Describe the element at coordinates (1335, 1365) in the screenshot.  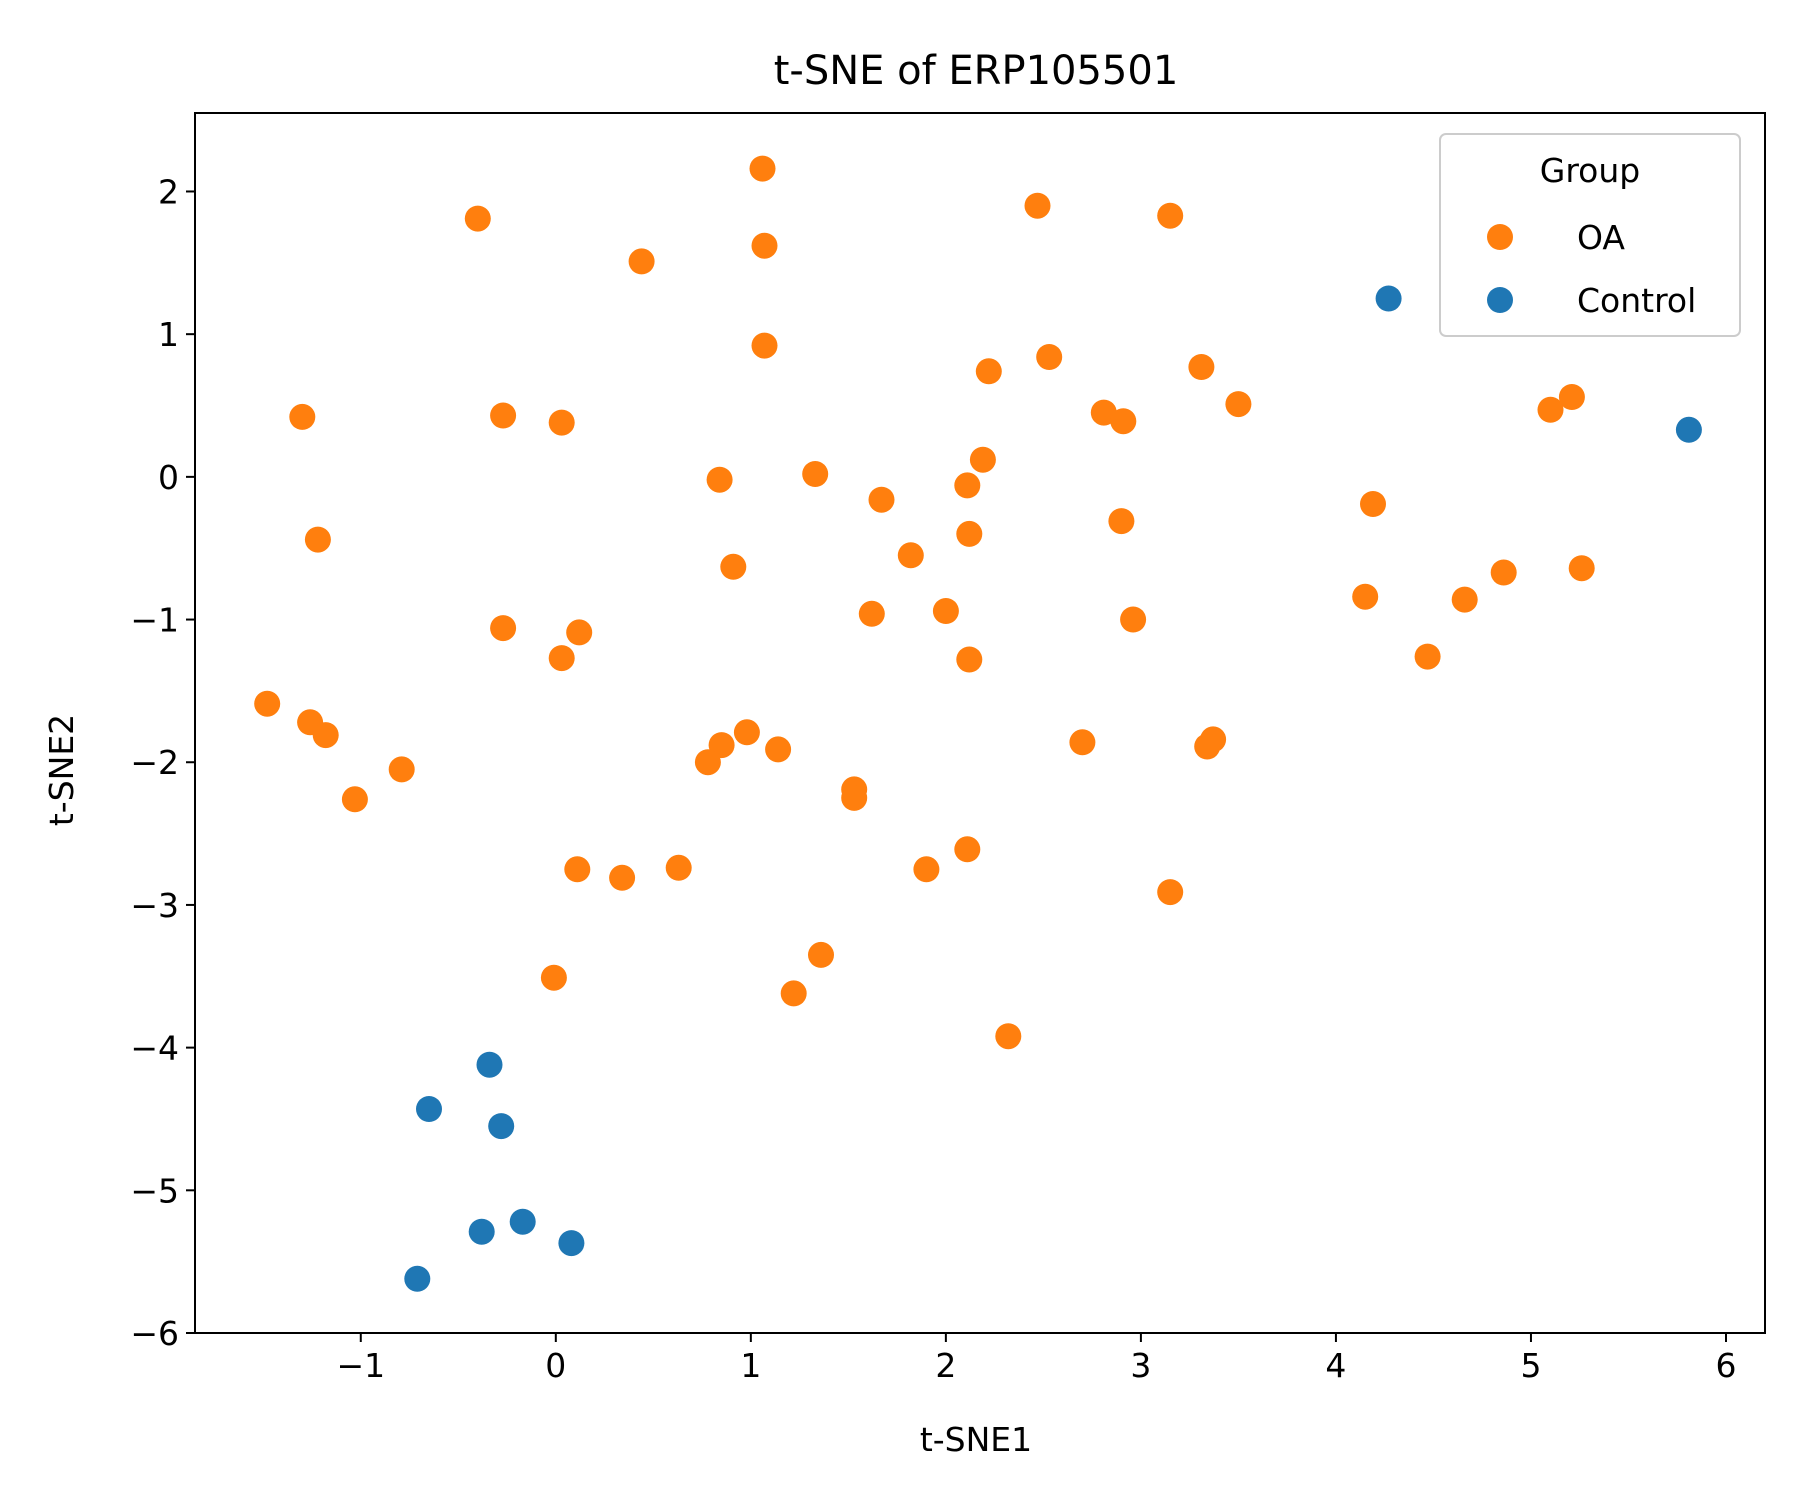
I see `x-tick-label: 4` at that location.